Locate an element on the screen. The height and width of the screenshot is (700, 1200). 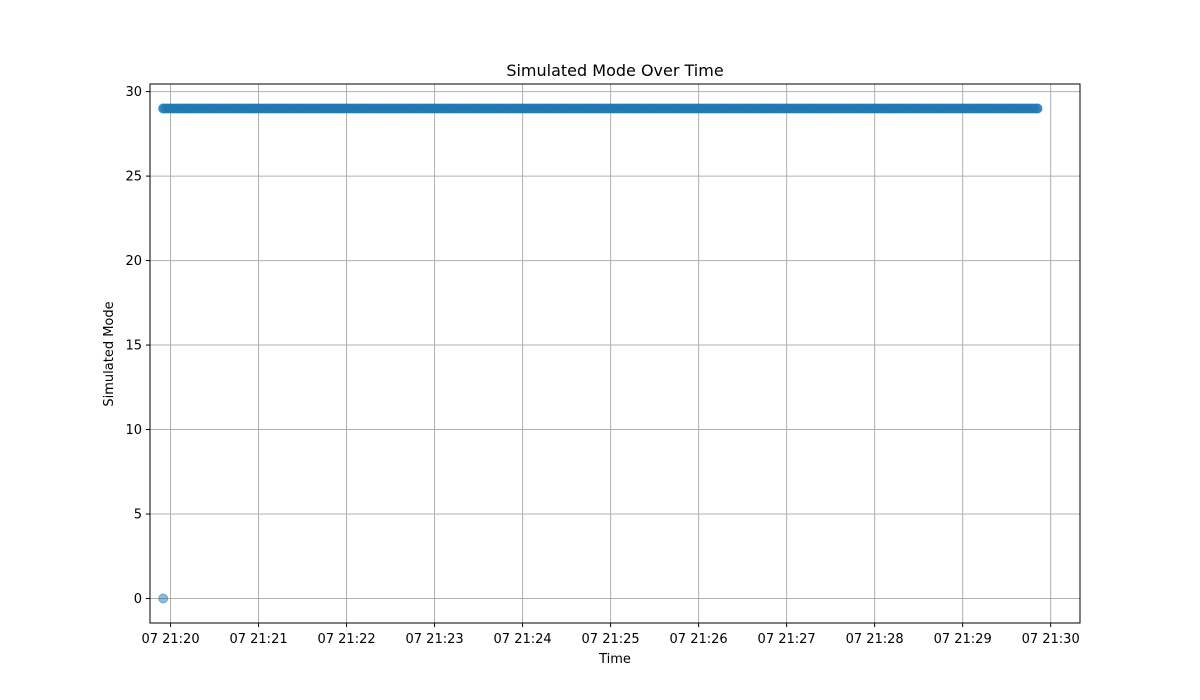
x-tick-label: 07 21:28 is located at coordinates (875, 639).